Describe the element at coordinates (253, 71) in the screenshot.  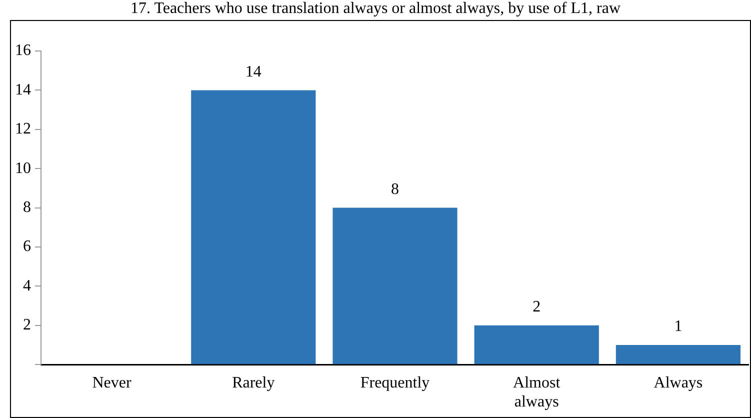
I see `data-label: 14` at that location.